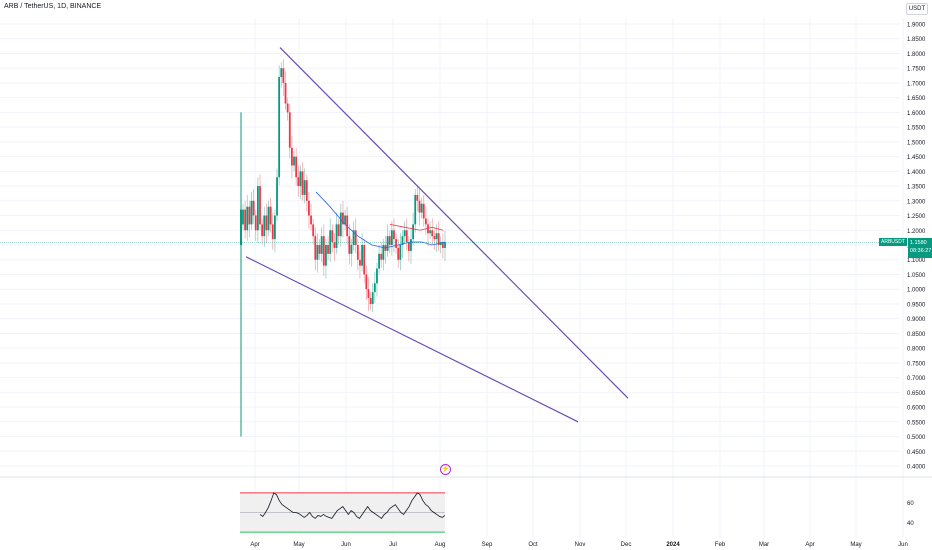 This screenshot has height=550, width=932. I want to click on lightning-icon: ⚡, so click(445, 469).